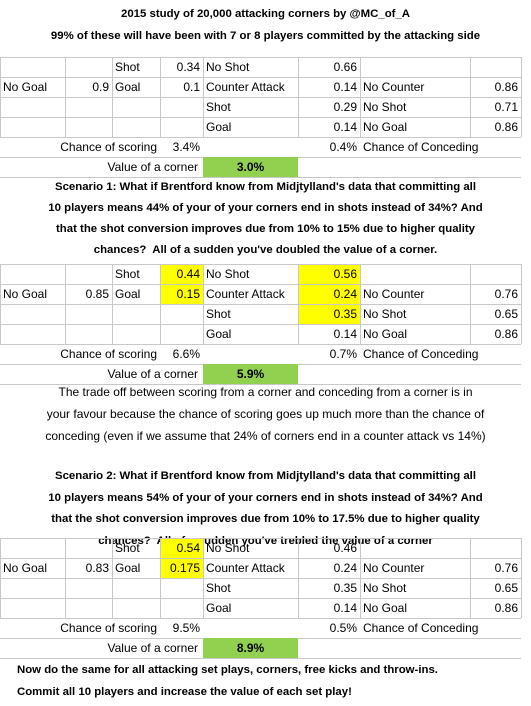  What do you see at coordinates (186, 628) in the screenshot?
I see `value: 9.5%` at bounding box center [186, 628].